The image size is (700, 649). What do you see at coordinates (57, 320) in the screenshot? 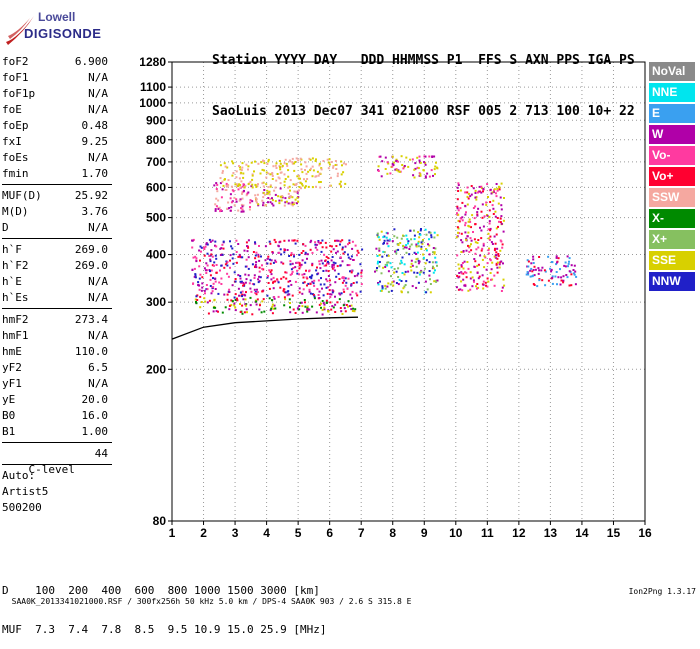
I see `param-row-hmf2: hmF2 273.4` at bounding box center [57, 320].